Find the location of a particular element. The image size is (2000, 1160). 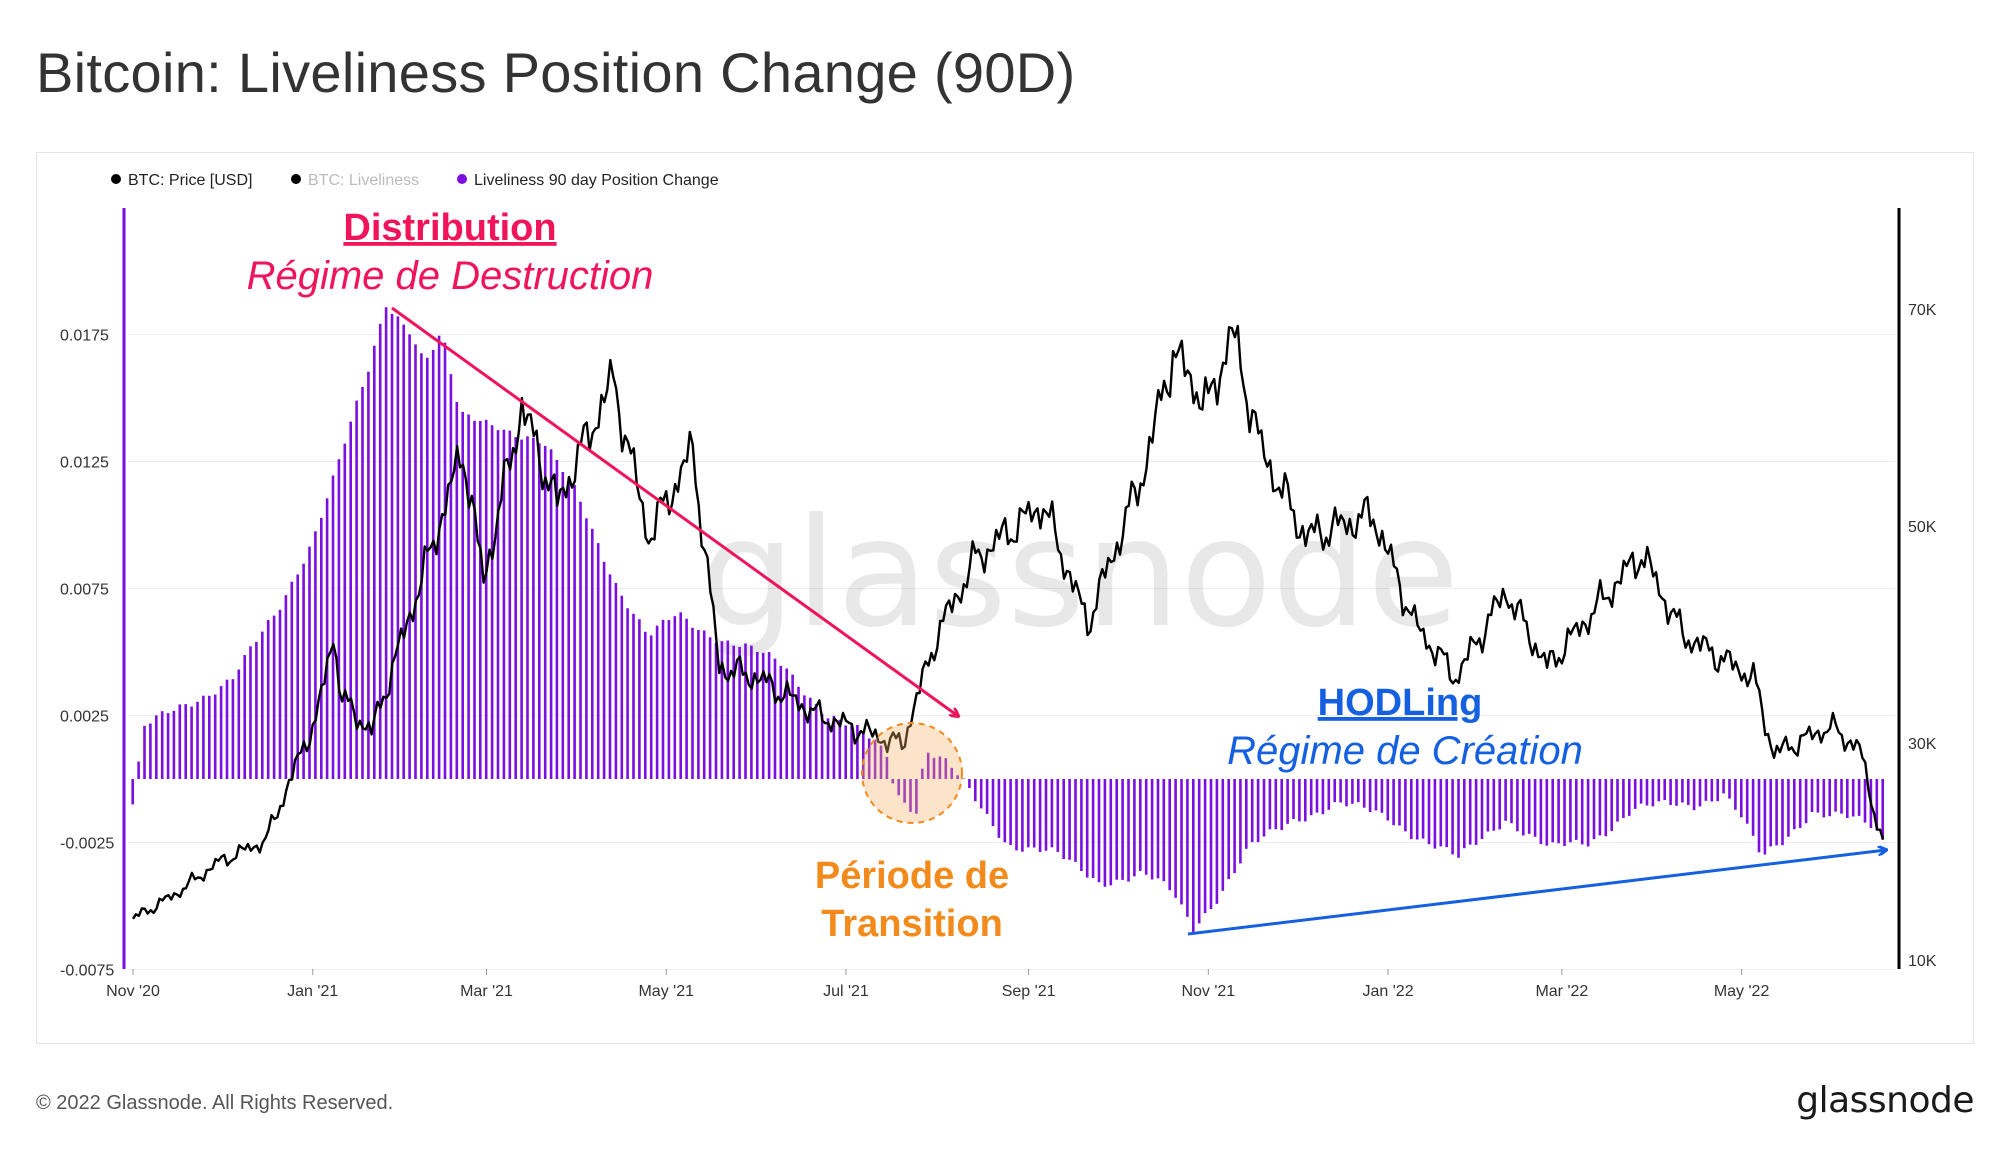

left-axis-ticks: 0.0175 0.0125 0.0075 0.0025 -0.0025 -0.0075 is located at coordinates (87, 654).